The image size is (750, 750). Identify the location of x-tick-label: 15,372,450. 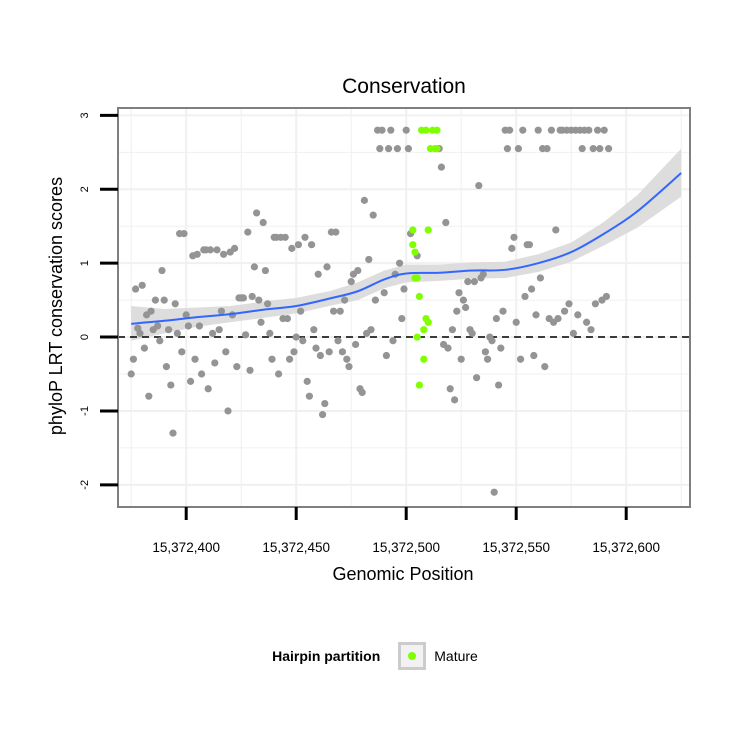
(296, 547).